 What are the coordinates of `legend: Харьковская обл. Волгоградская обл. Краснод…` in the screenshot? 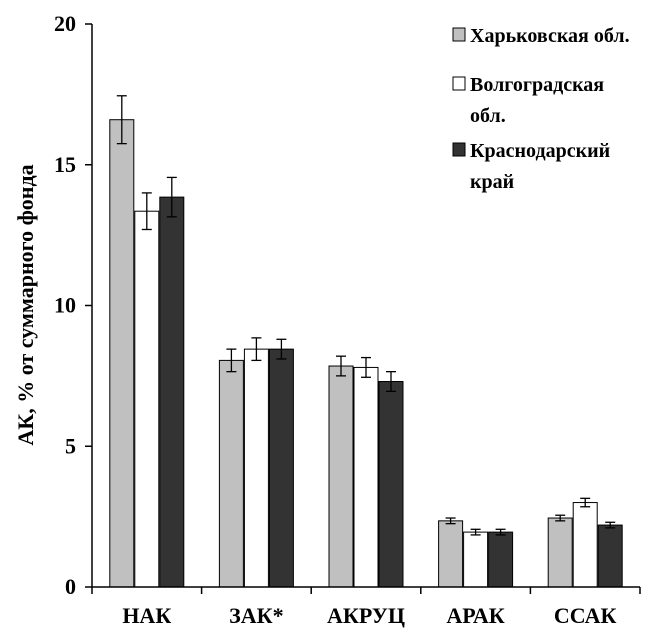 It's located at (541, 109).